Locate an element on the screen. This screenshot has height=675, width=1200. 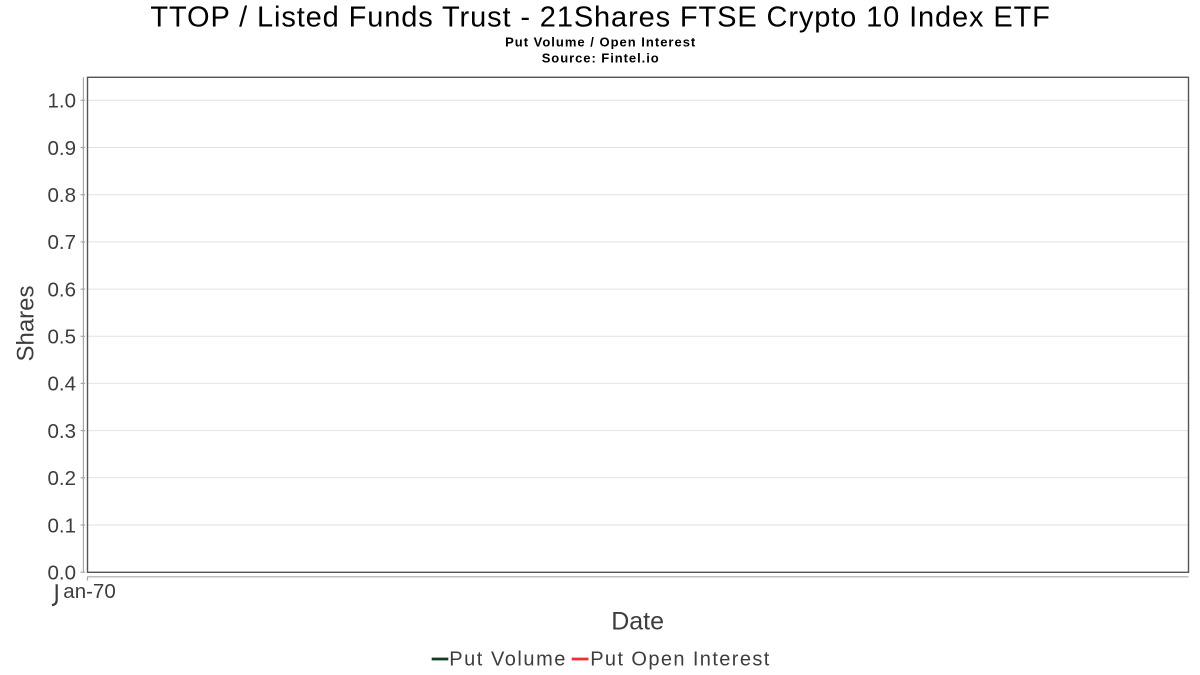
svg-text: 0.6 is located at coordinates (62, 289).